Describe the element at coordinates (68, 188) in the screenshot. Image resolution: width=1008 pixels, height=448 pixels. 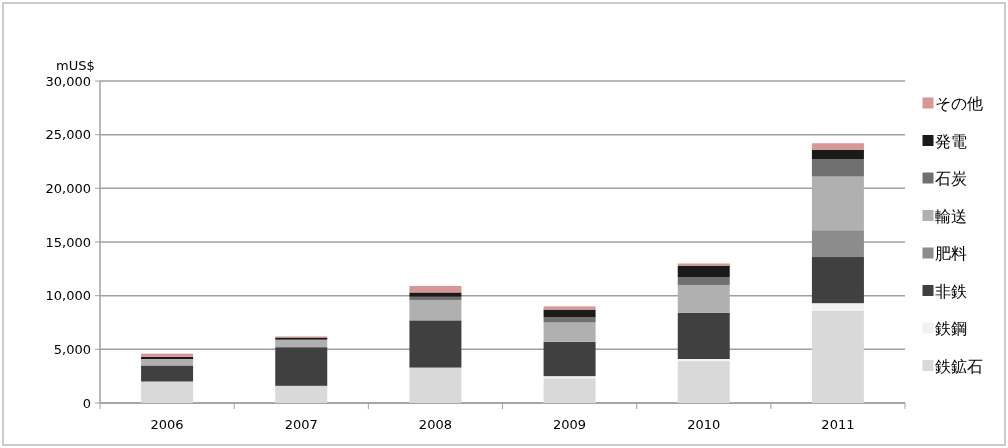
I see `y-tick-label: 20,000` at that location.